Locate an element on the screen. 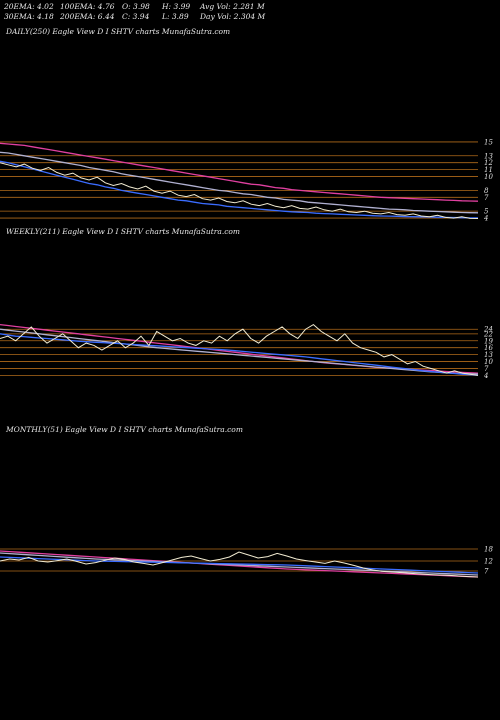 The height and width of the screenshot is (720, 500). monthly-chart: 18 12 7 is located at coordinates (246, 562).